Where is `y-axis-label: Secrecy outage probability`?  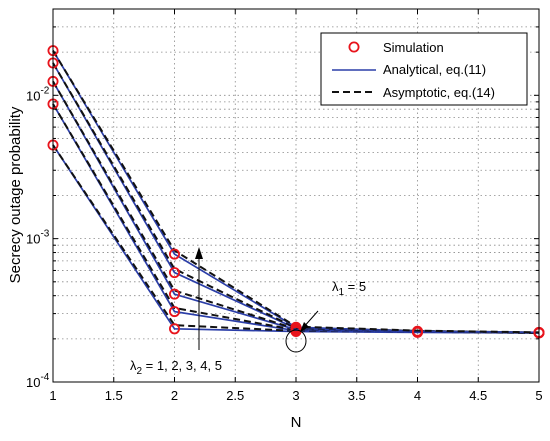
y-axis-label: Secrecy outage probability is located at coordinates (15, 194).